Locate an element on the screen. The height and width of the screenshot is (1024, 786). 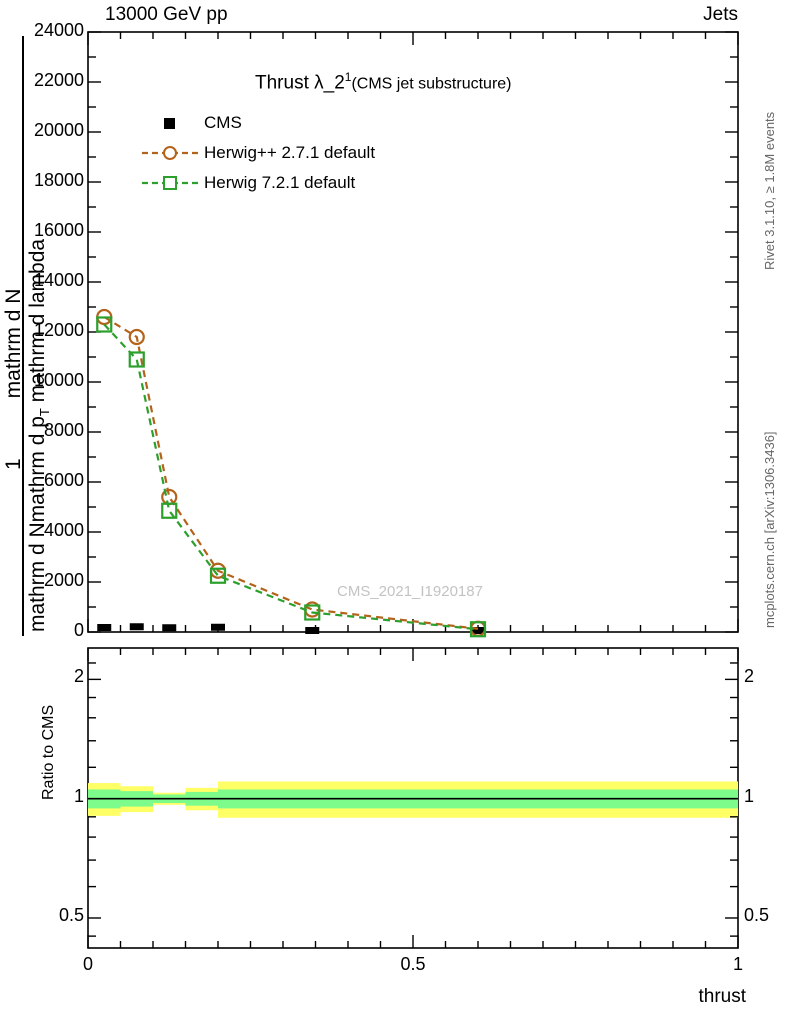
ratio-y-axis-title: Ratio to CMS is located at coordinates (48, 752).